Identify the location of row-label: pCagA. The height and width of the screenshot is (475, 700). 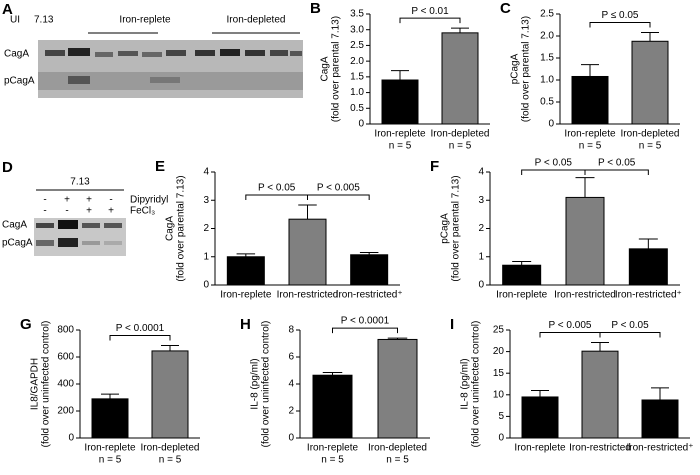
(17, 243).